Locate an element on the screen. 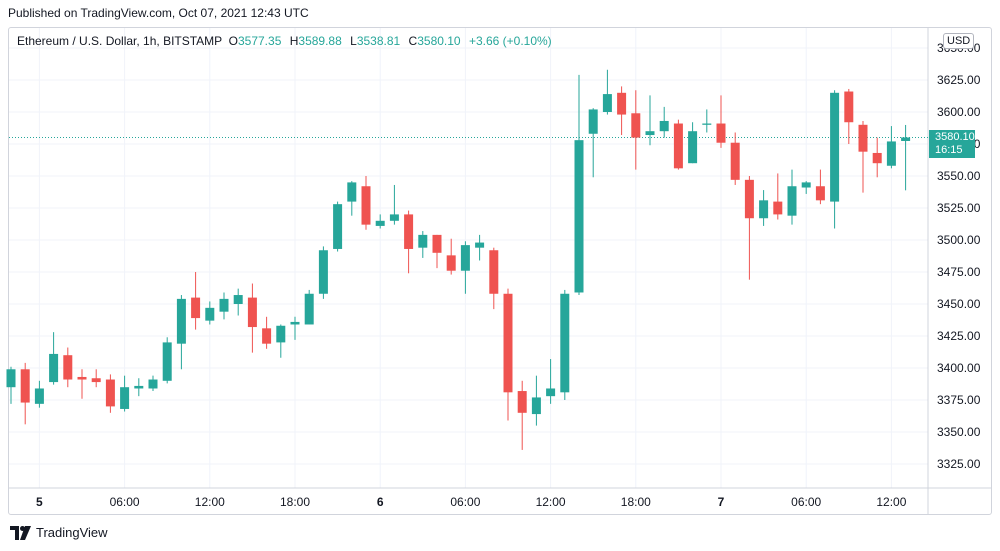 The width and height of the screenshot is (1000, 551). change-value: +3.66 (+0.10%) is located at coordinates (510, 41).